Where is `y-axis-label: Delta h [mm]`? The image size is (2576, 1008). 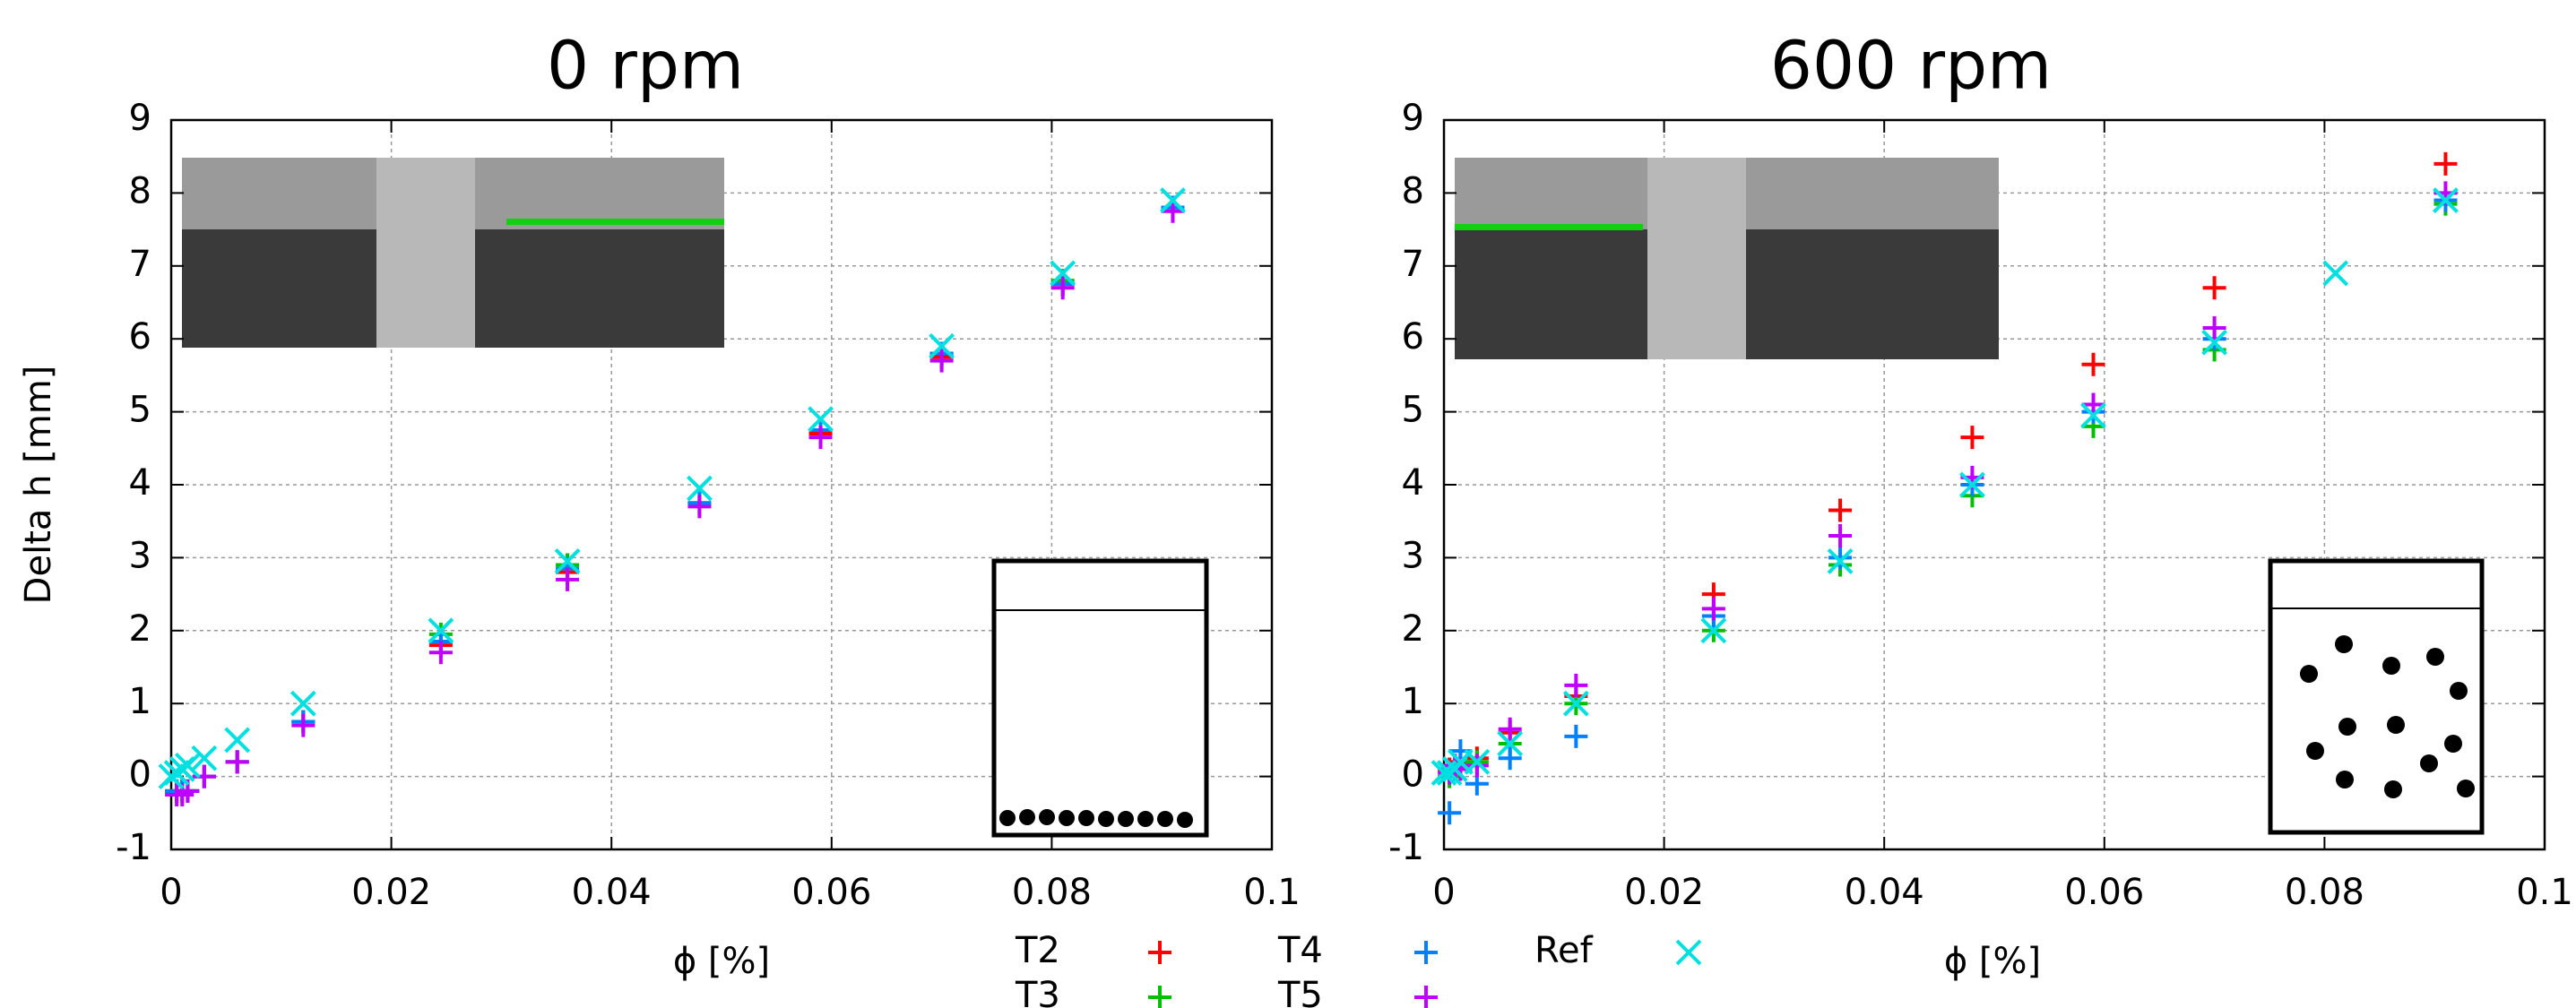
y-axis-label: Delta h [mm] is located at coordinates (38, 485).